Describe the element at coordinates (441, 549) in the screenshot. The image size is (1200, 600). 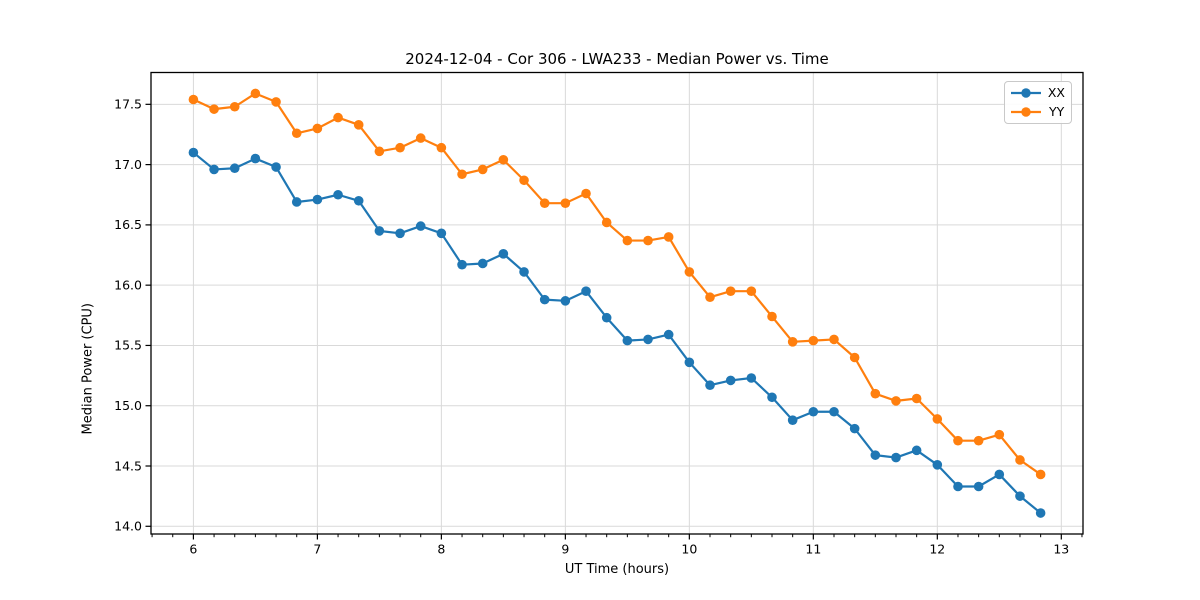
I see `svg-text: 8` at that location.